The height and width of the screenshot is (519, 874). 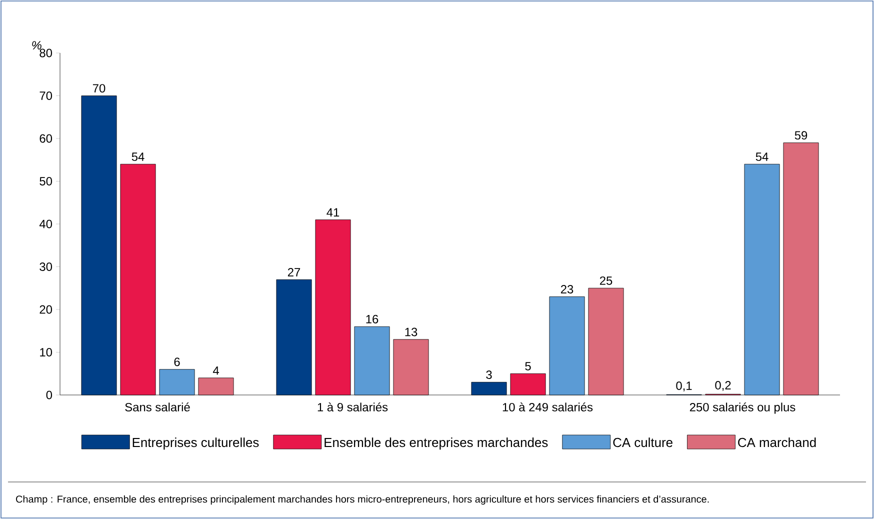 I want to click on x-tick-label: 1 à 9 salariés, so click(x=353, y=407).